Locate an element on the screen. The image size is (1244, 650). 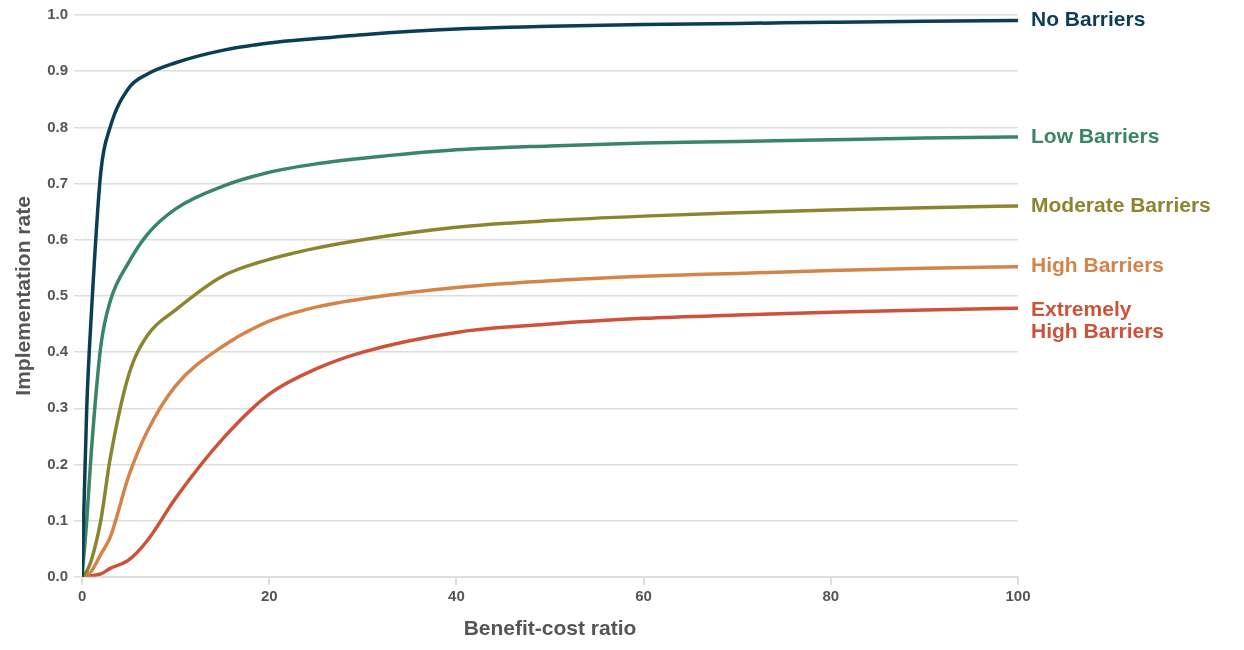
x-tick-label: 60 is located at coordinates (643, 595).